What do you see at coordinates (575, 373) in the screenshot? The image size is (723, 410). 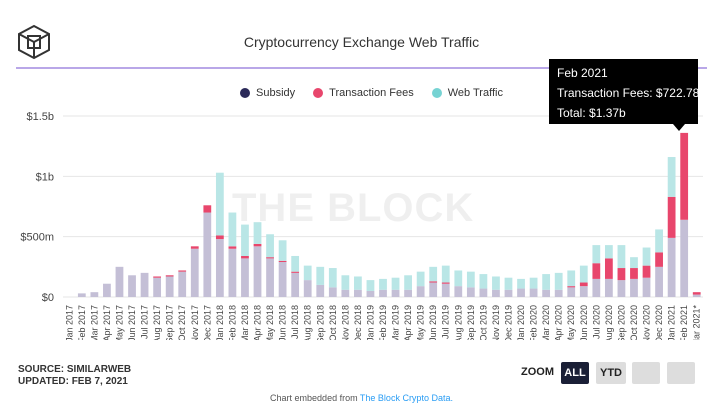 I see `zoom-all-button: ALL` at bounding box center [575, 373].